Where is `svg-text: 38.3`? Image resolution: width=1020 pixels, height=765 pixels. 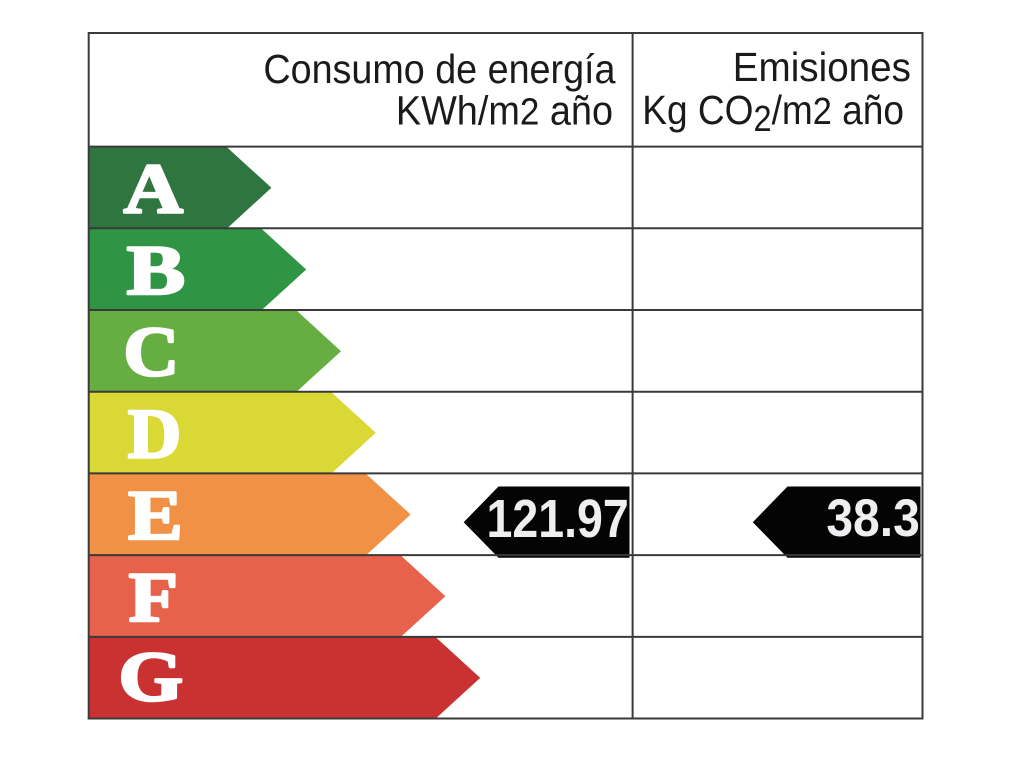
svg-text: 38.3 is located at coordinates (872, 518).